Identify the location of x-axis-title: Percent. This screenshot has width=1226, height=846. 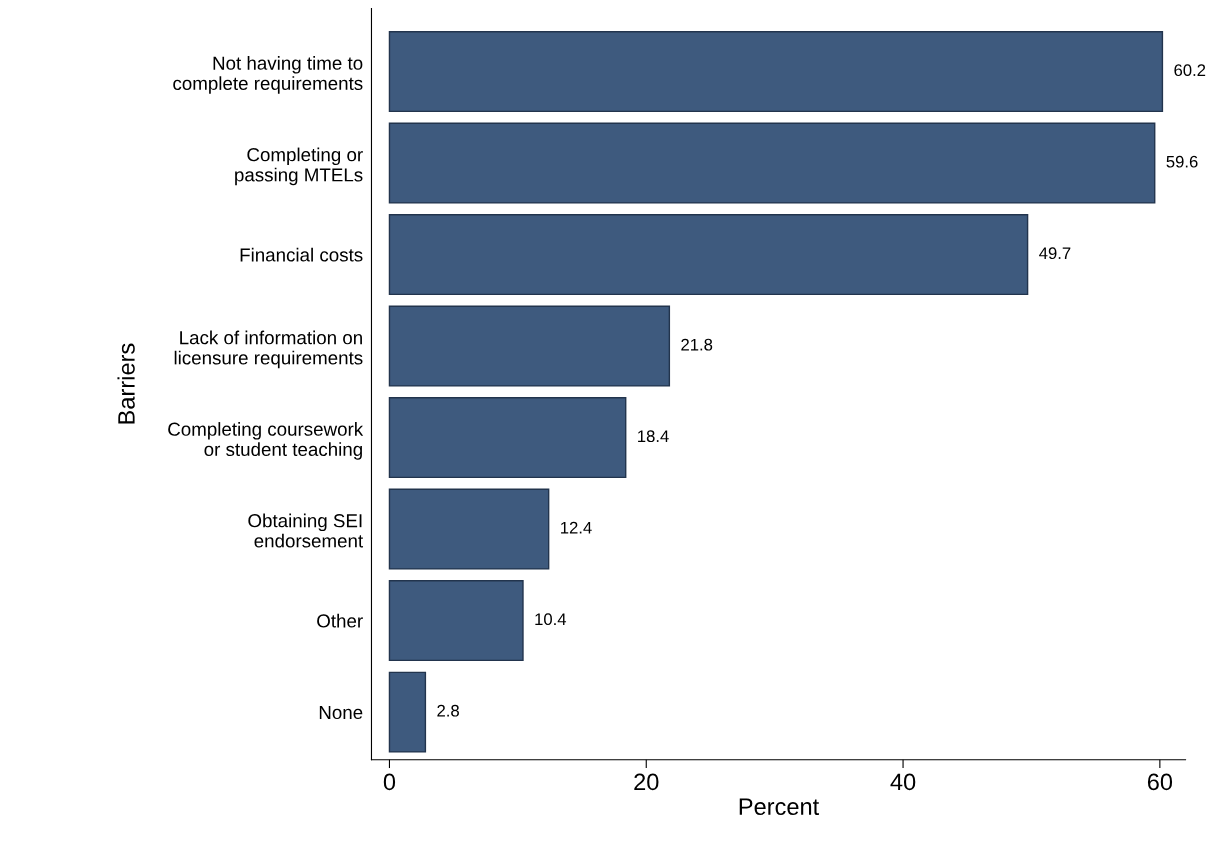
(779, 807).